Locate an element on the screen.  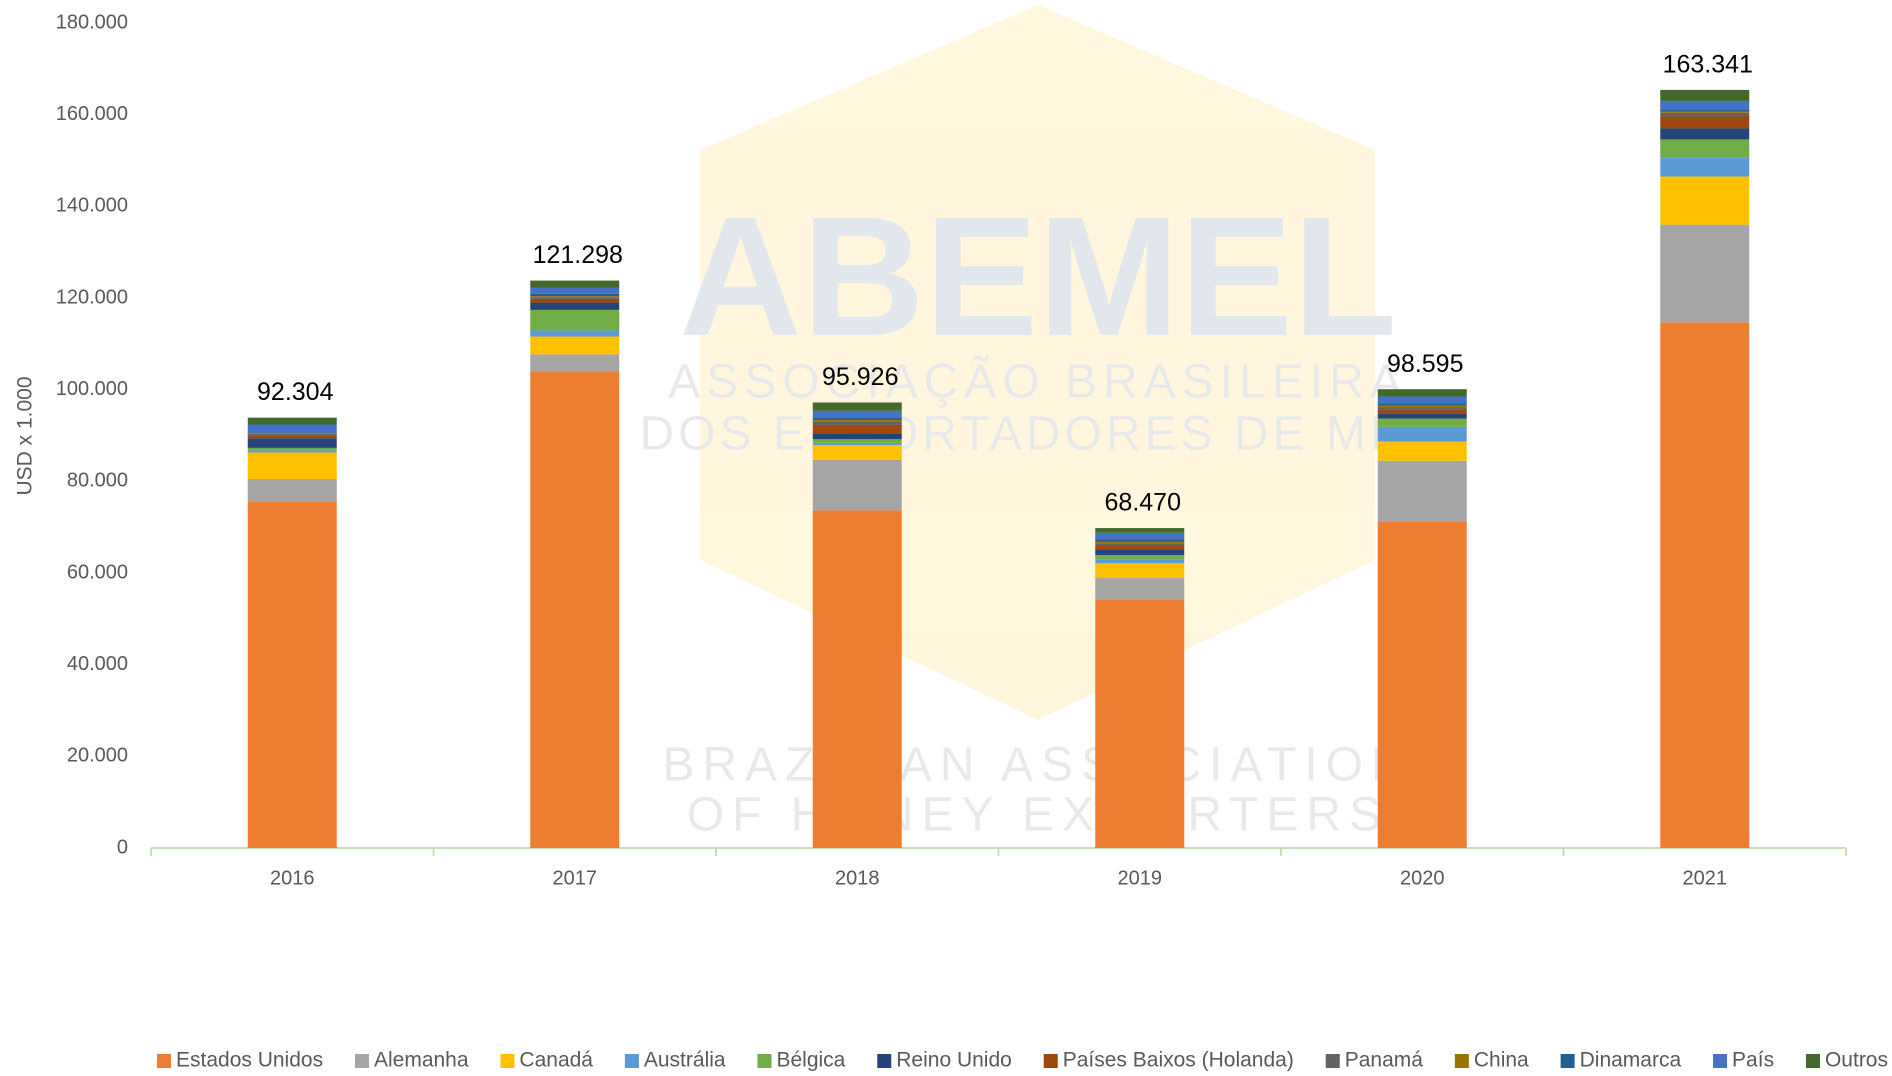
legend-label: Austrália is located at coordinates (685, 1060).